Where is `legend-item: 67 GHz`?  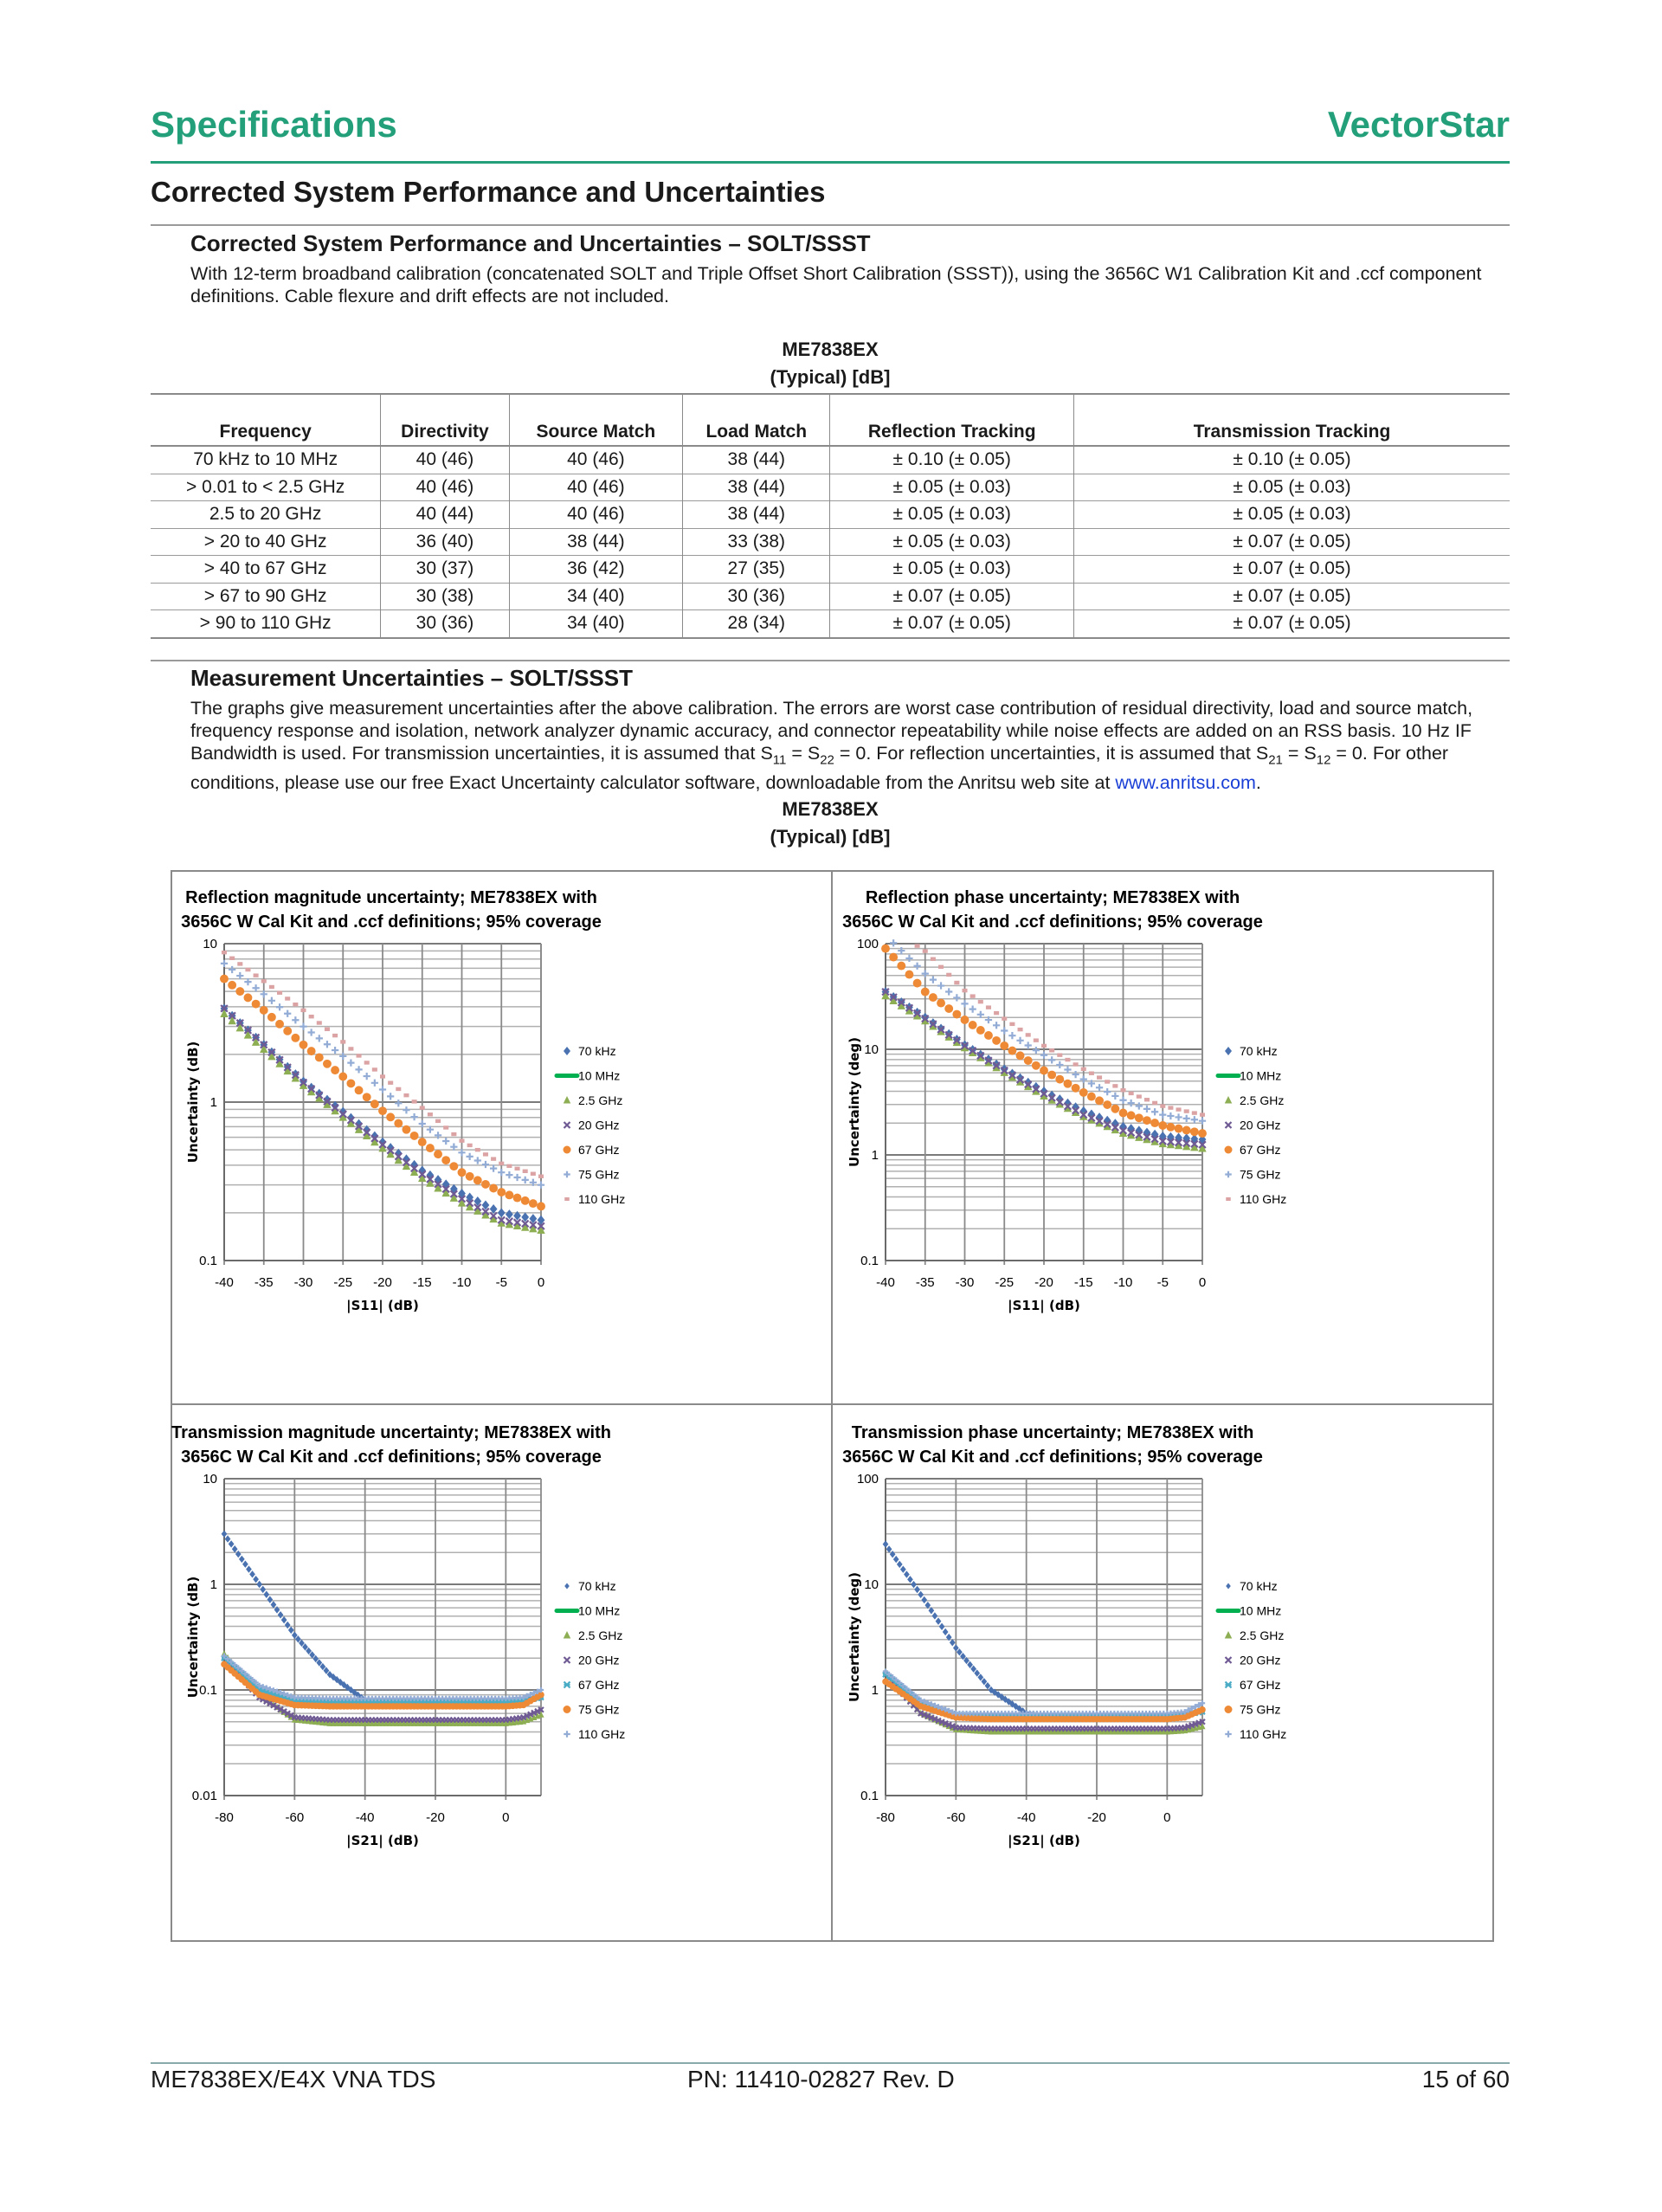 legend-item: 67 GHz is located at coordinates (1252, 1150).